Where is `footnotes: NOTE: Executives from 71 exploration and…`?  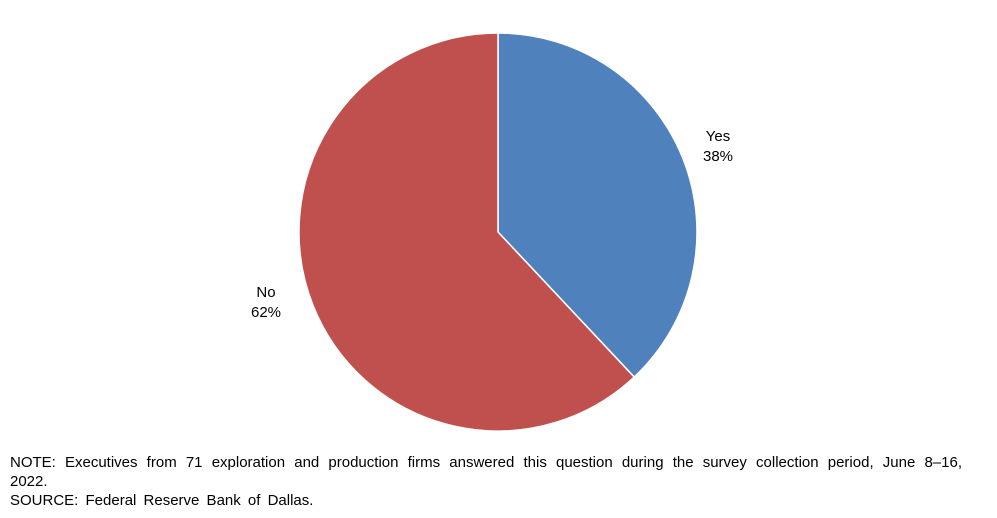
footnotes: NOTE: Executives from 71 exploration and… is located at coordinates (486, 481).